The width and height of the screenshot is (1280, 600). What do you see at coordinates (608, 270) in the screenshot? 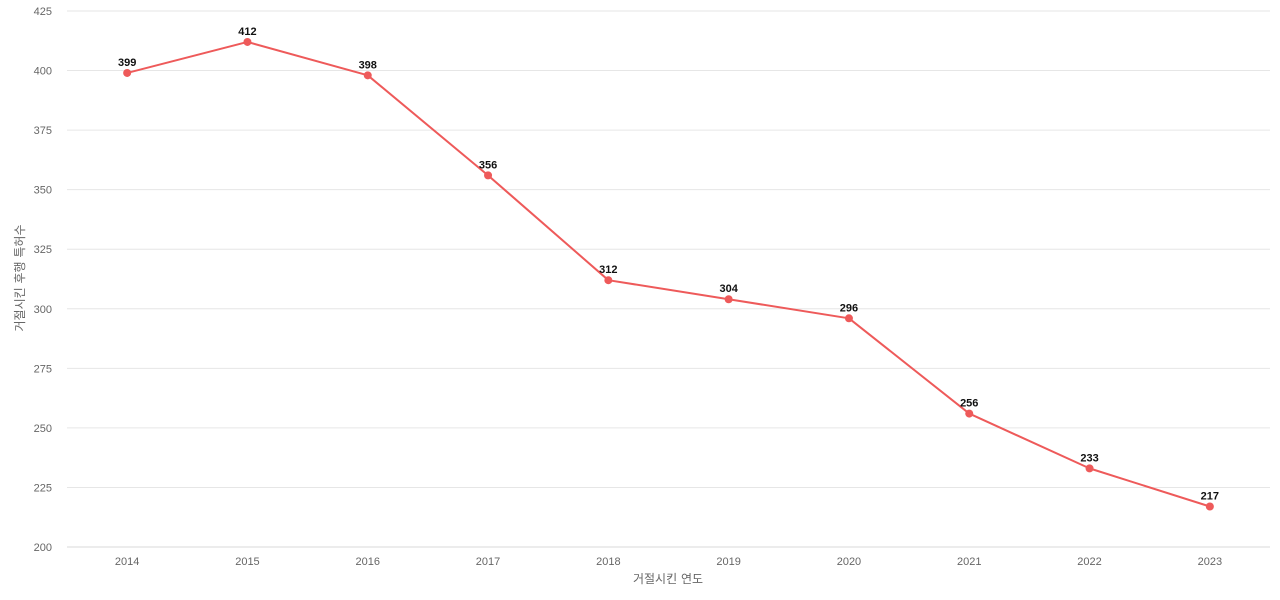
I see `data-label: 312` at bounding box center [608, 270].